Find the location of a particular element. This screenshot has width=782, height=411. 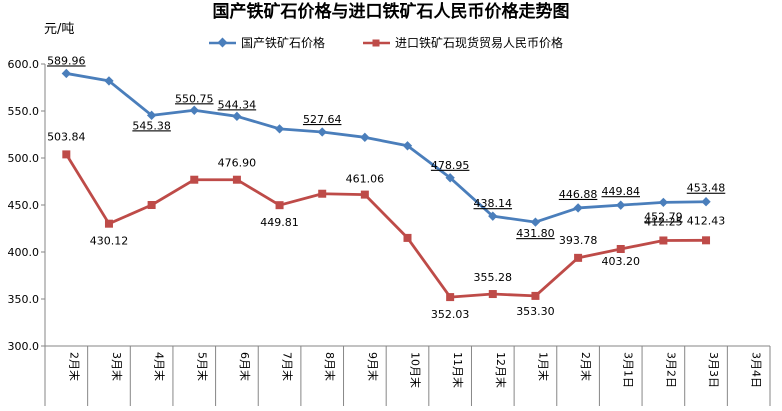

legend-marker-import is located at coordinates (376, 43).